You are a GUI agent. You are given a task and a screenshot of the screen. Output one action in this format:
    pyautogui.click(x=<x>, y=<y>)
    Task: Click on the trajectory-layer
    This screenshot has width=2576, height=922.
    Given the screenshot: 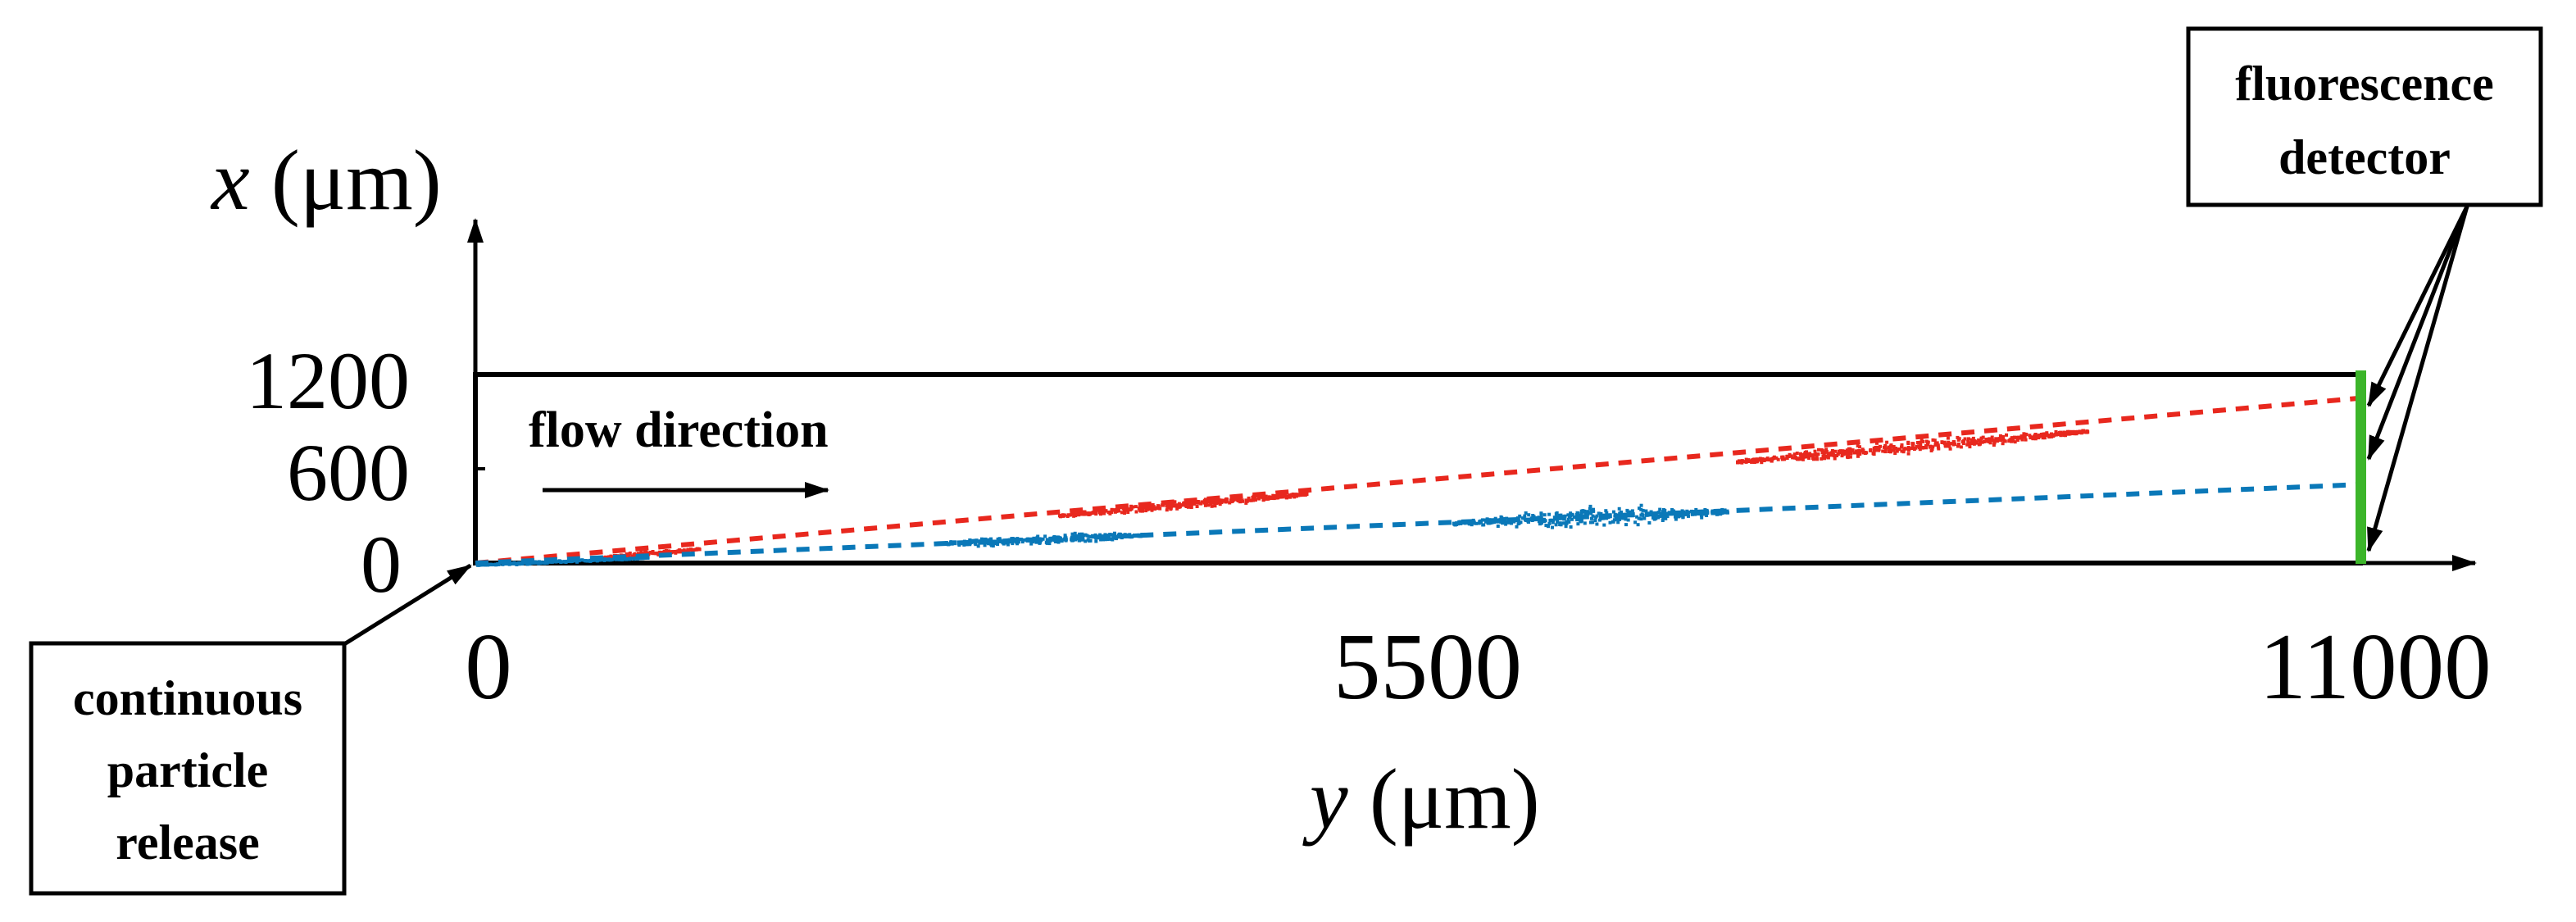 What is the action you would take?
    pyautogui.click(x=1418, y=480)
    